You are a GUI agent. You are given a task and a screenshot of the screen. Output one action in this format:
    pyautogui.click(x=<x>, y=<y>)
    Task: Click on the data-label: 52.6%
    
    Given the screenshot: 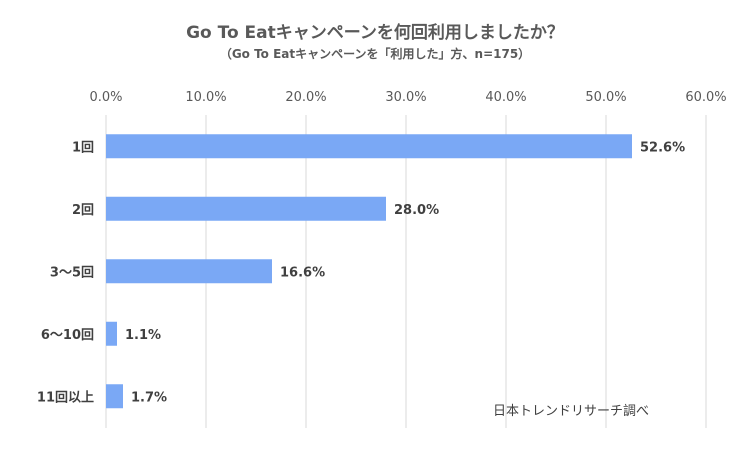 What is the action you would take?
    pyautogui.click(x=662, y=147)
    